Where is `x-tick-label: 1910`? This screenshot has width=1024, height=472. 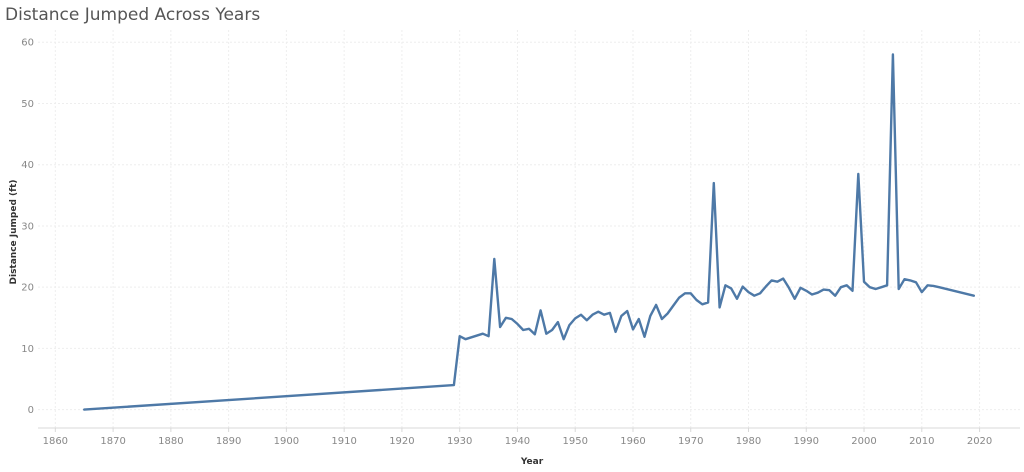 x-tick-label: 1910 is located at coordinates (343, 441).